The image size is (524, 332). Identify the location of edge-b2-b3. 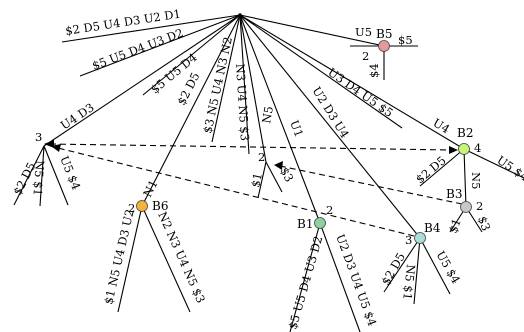
(465, 178).